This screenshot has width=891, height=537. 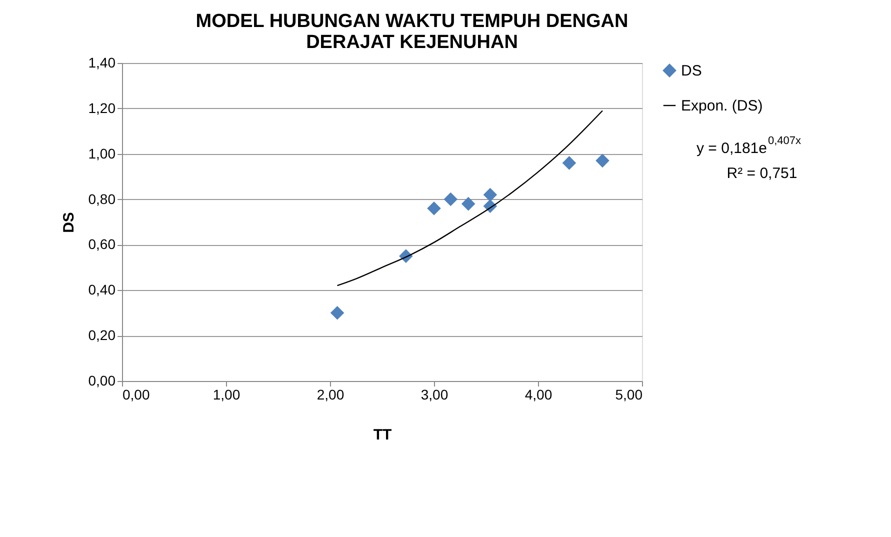 What do you see at coordinates (102, 244) in the screenshot?
I see `y-tick-label: 0,60` at bounding box center [102, 244].